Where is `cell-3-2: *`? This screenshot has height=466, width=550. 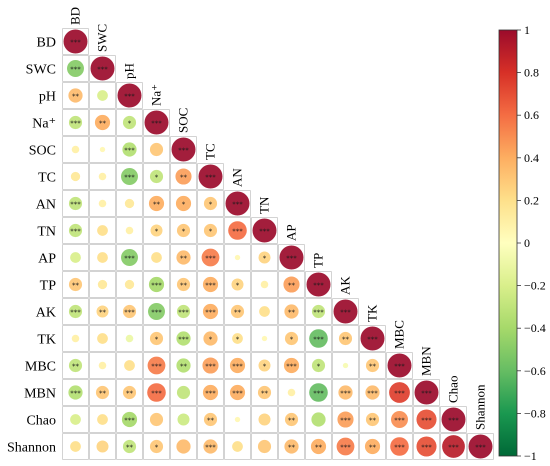
cell-3-2: * is located at coordinates (129, 122).